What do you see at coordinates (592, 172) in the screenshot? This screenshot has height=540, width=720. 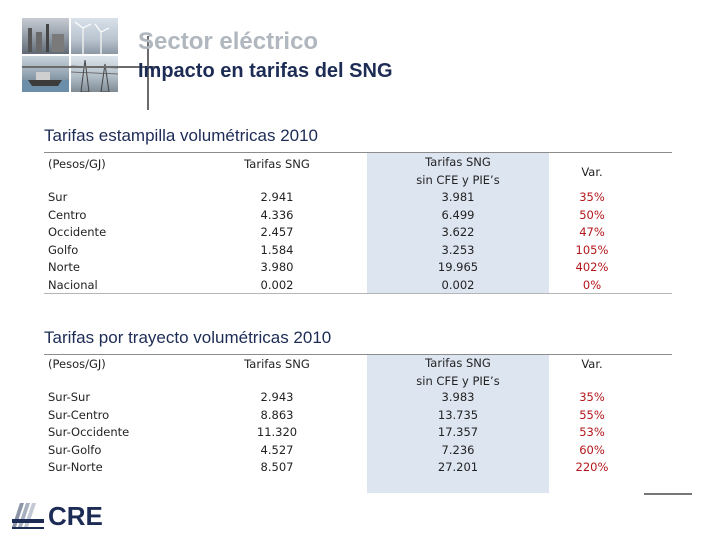 I see `section1-col-var: Var.` at bounding box center [592, 172].